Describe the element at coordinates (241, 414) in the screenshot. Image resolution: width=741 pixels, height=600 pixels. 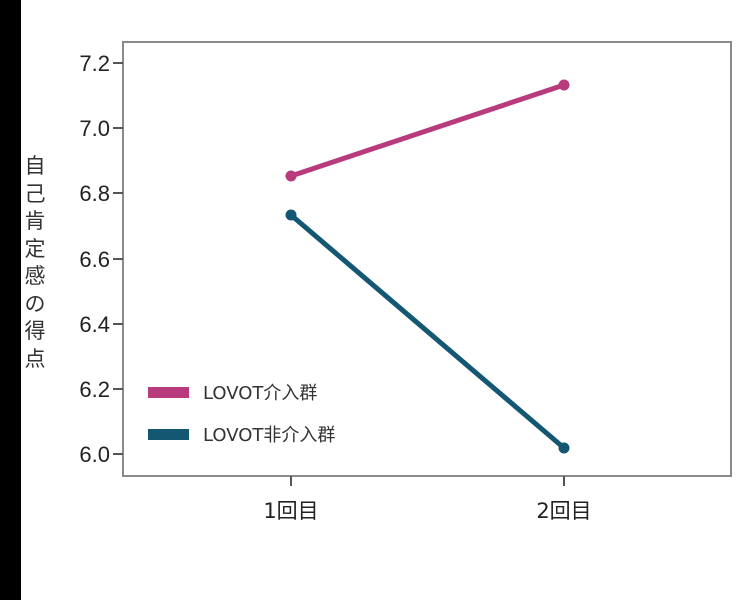
I see `legend: LOVOT介入群 LOVOT非介入群` at that location.